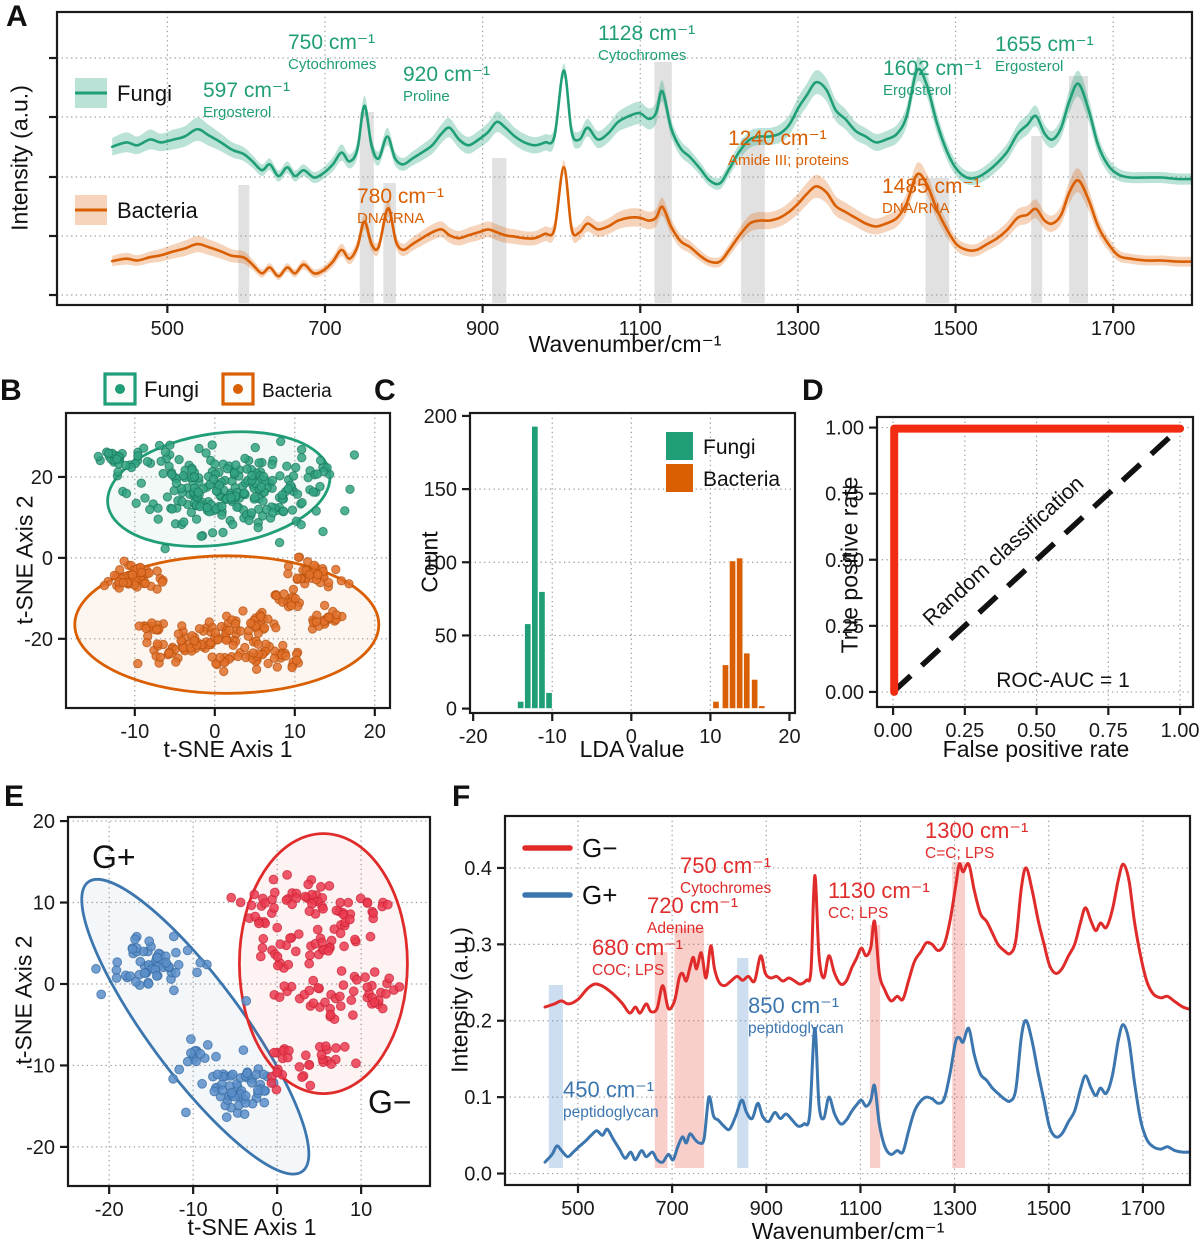  Describe the element at coordinates (725, 865) in the screenshot. I see `peak-annotation: 750 cm⁻¹` at that location.